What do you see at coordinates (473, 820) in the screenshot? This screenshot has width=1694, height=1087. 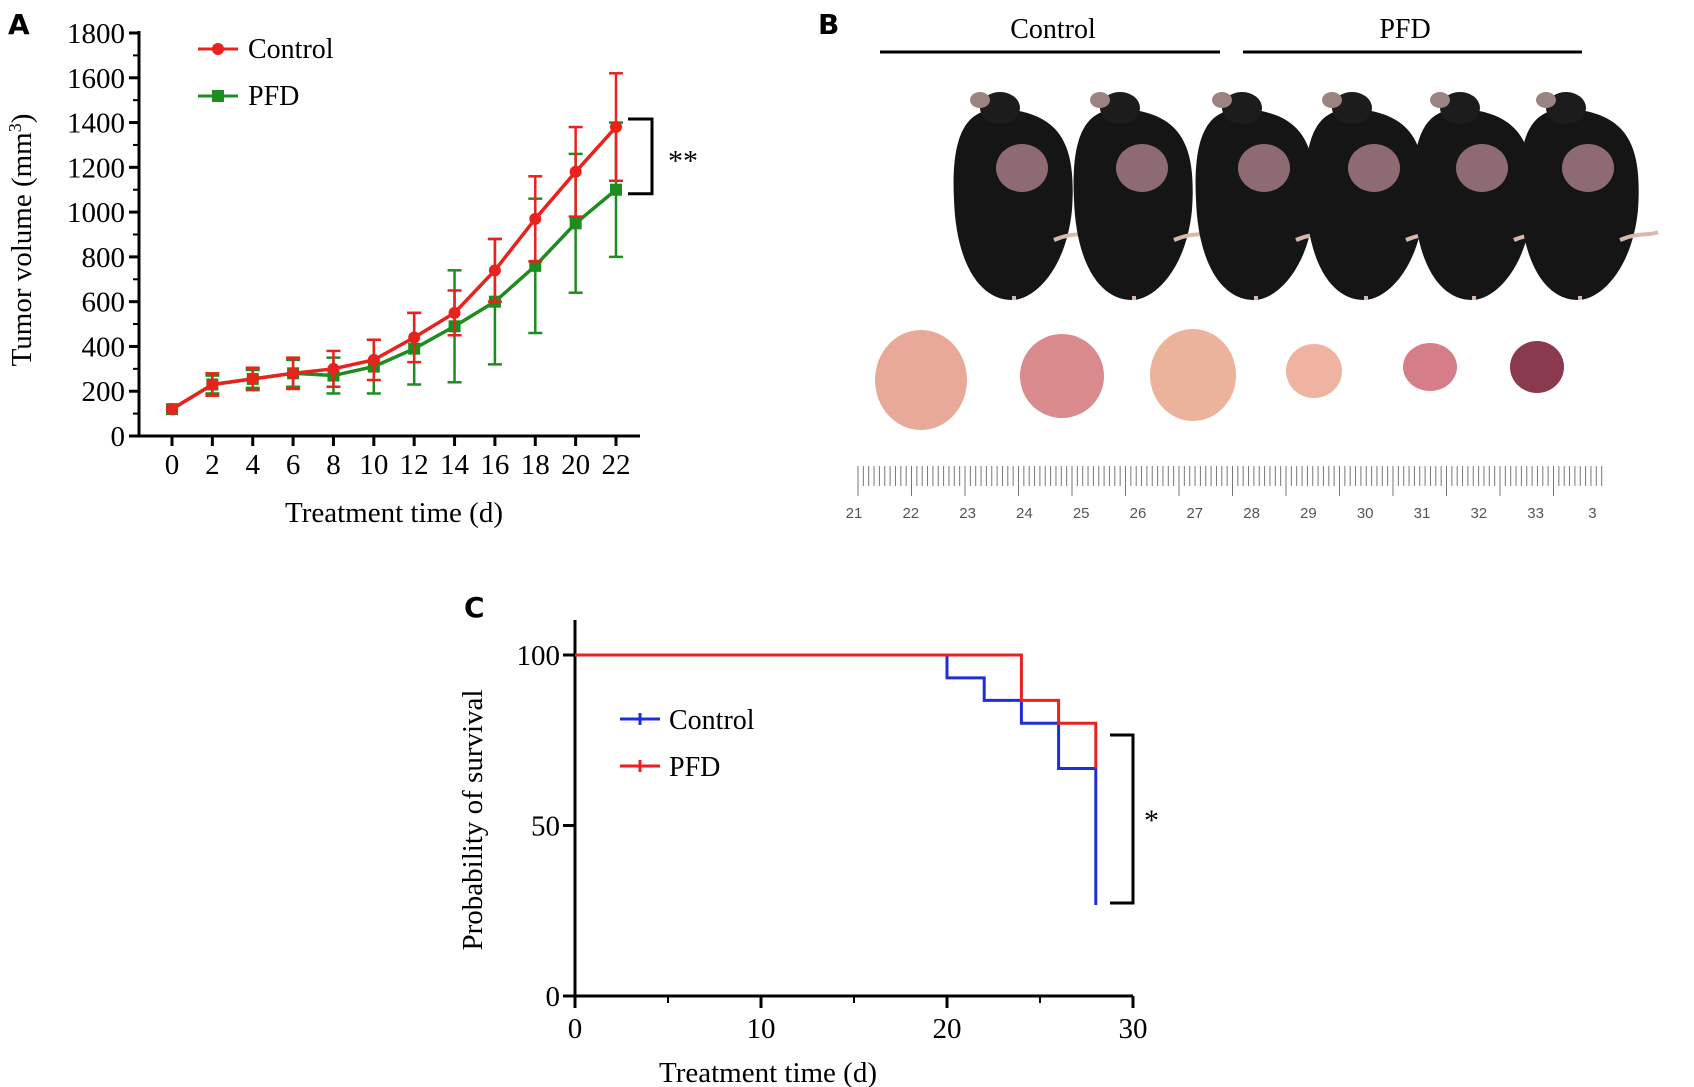 I see `panel-c-y-axis-label: Probability of survival` at bounding box center [473, 820].